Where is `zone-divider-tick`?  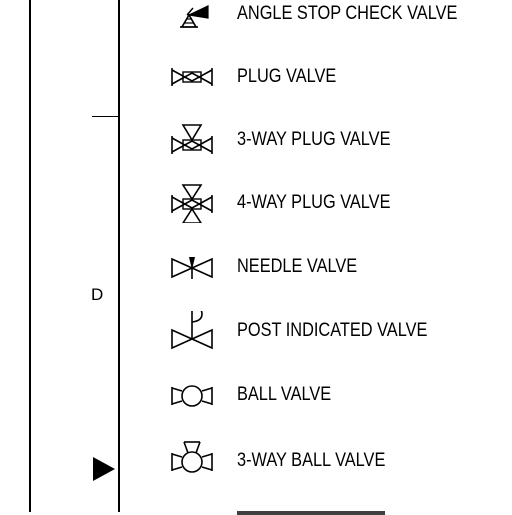
zone-divider-tick is located at coordinates (105, 116).